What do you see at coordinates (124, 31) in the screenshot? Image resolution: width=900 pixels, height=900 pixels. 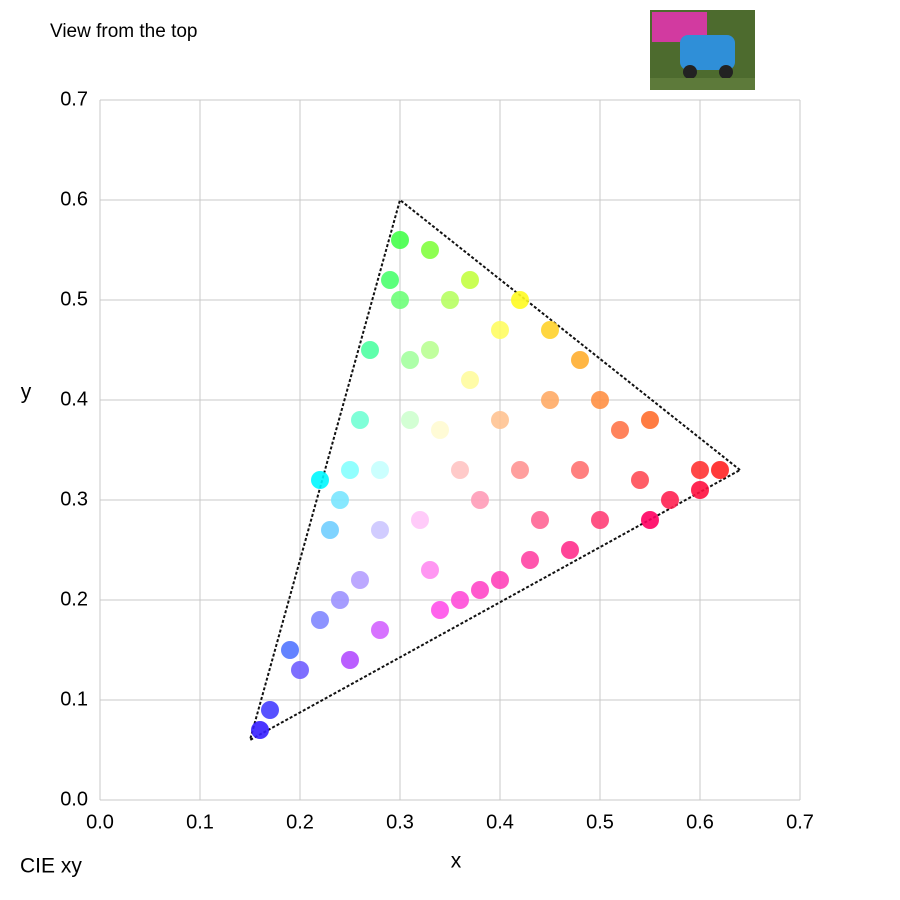 I see `chart-title: View from the top` at bounding box center [124, 31].